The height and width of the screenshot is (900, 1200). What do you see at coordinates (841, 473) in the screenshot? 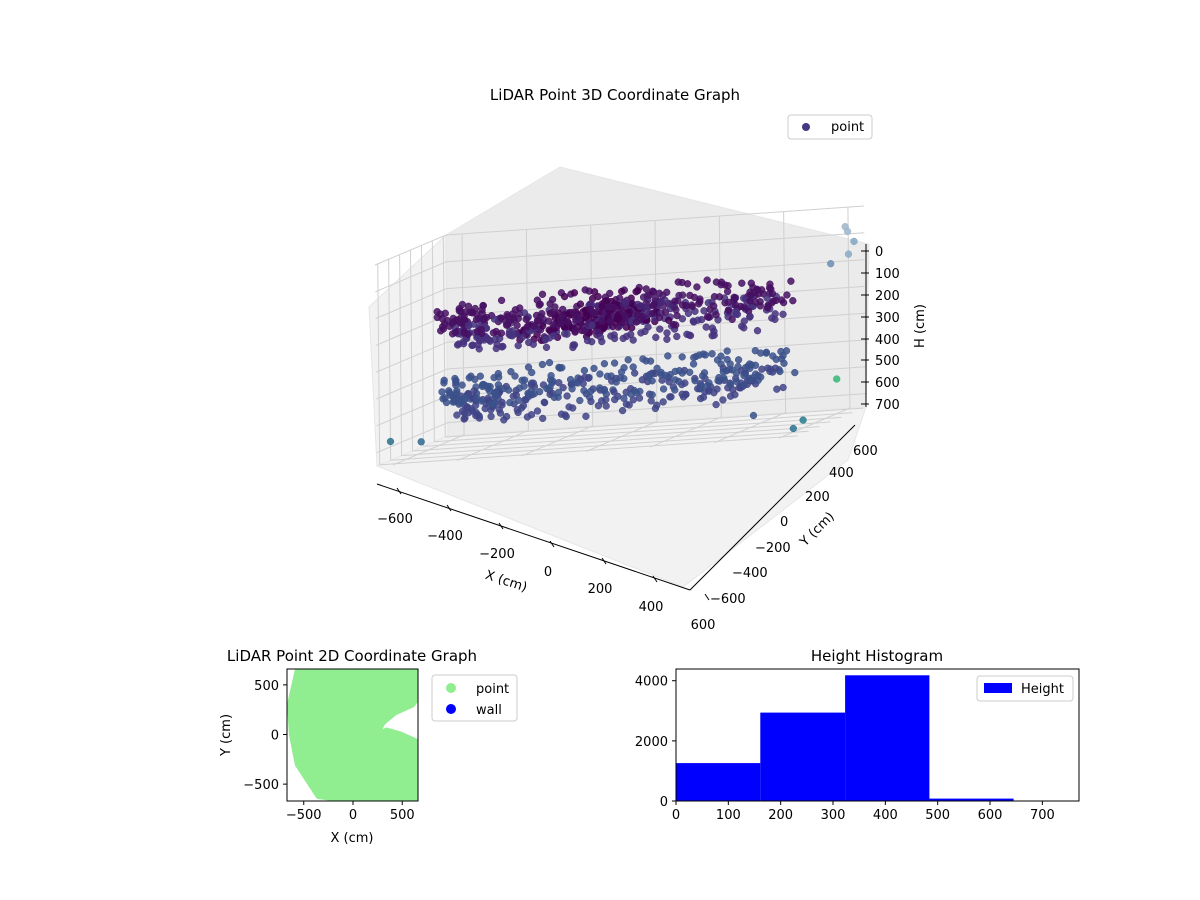
I see `y-tick-label: 400` at bounding box center [841, 473].